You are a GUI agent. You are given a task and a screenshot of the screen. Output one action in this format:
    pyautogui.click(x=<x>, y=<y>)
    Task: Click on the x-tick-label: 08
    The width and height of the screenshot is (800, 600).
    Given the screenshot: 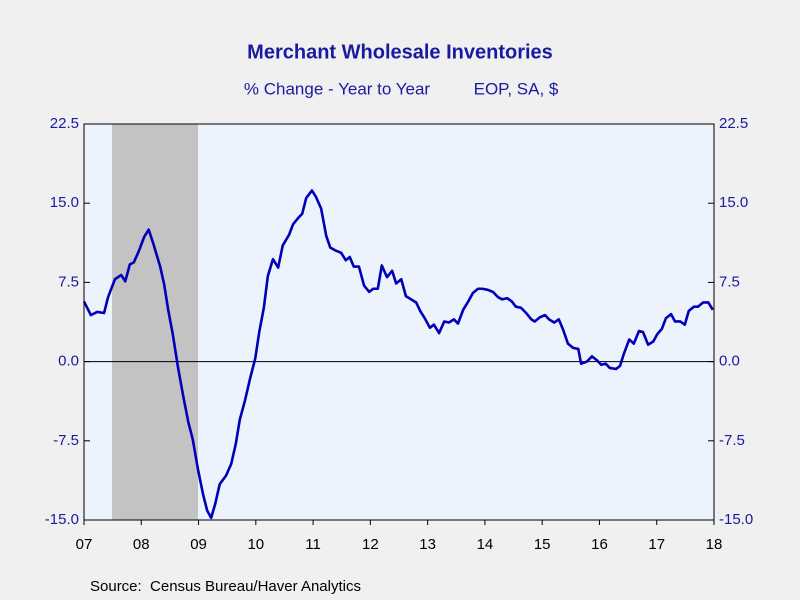 What is the action you would take?
    pyautogui.click(x=141, y=544)
    